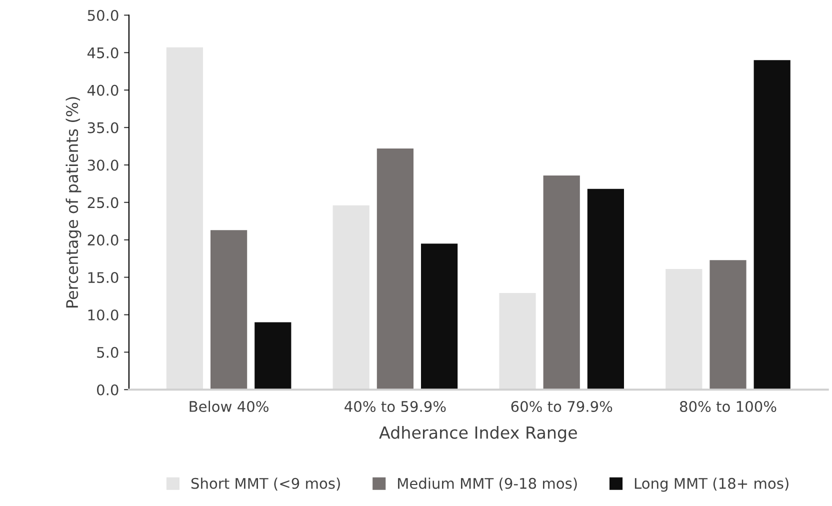 This screenshot has width=832, height=506. I want to click on y-tick-label: 40.0, so click(102, 90).